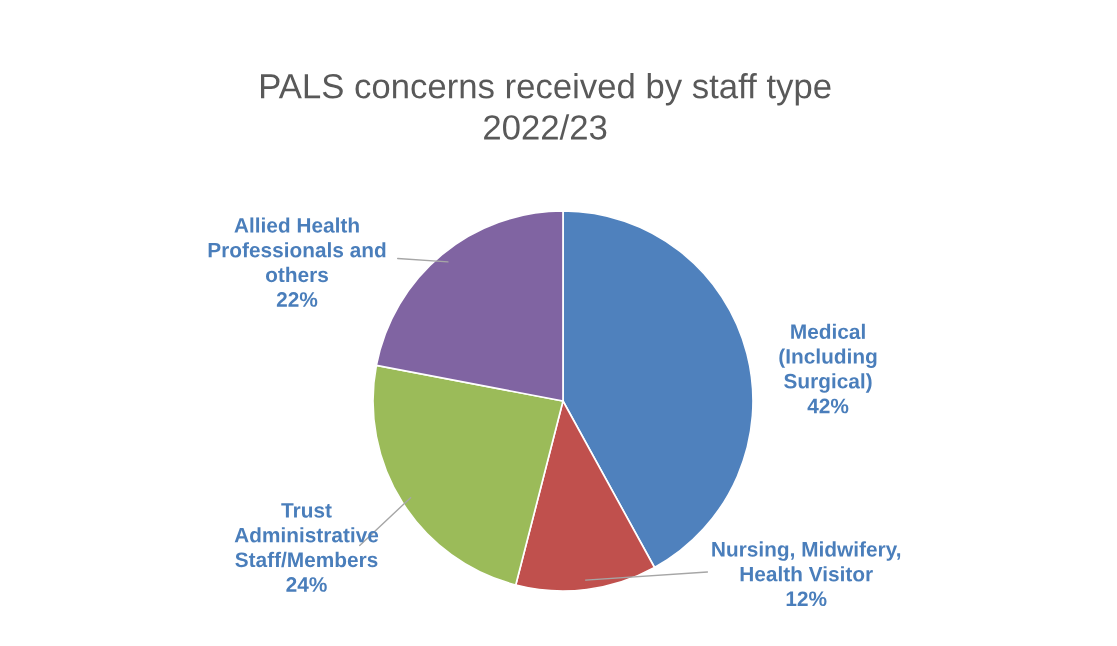 Image resolution: width=1117 pixels, height=646 pixels. What do you see at coordinates (306, 584) in the screenshot?
I see `data-label: 24%` at bounding box center [306, 584].